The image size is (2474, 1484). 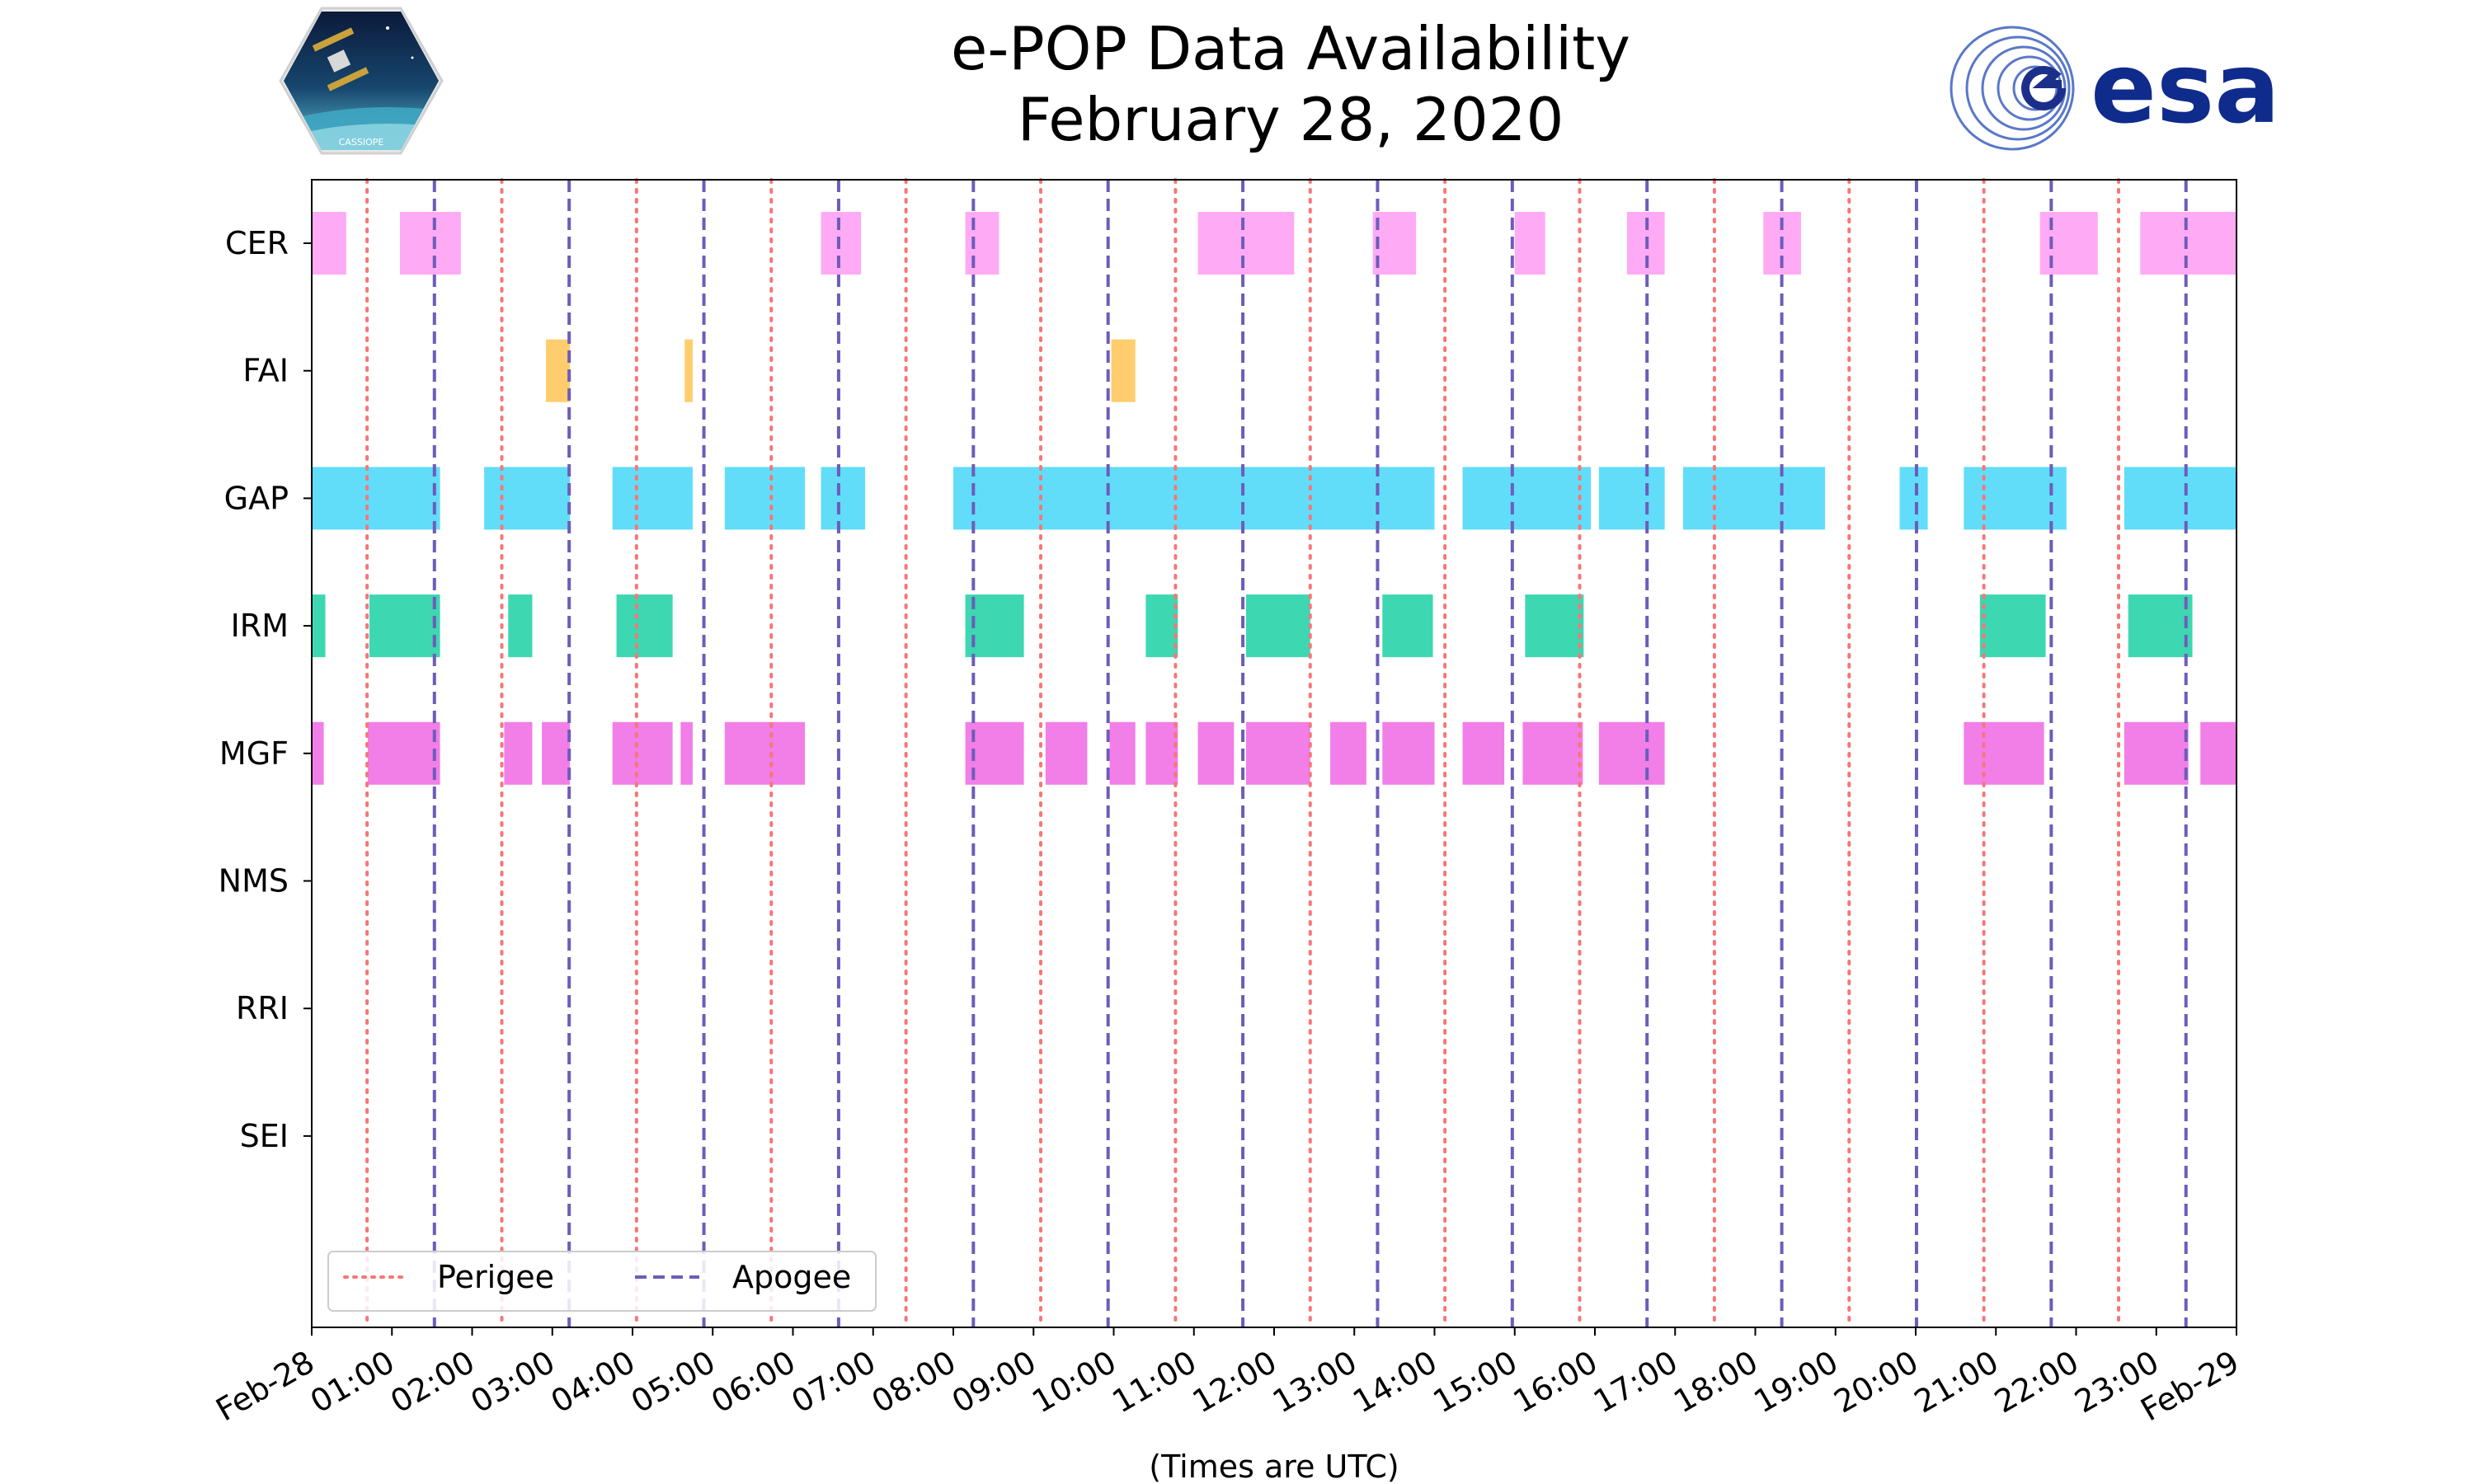 I want to click on legend: Perigee Apogee, so click(x=602, y=1281).